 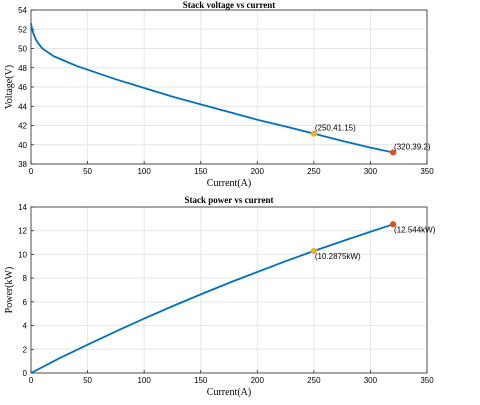 What do you see at coordinates (22, 29) in the screenshot?
I see `y-tick-label: 52` at bounding box center [22, 29].